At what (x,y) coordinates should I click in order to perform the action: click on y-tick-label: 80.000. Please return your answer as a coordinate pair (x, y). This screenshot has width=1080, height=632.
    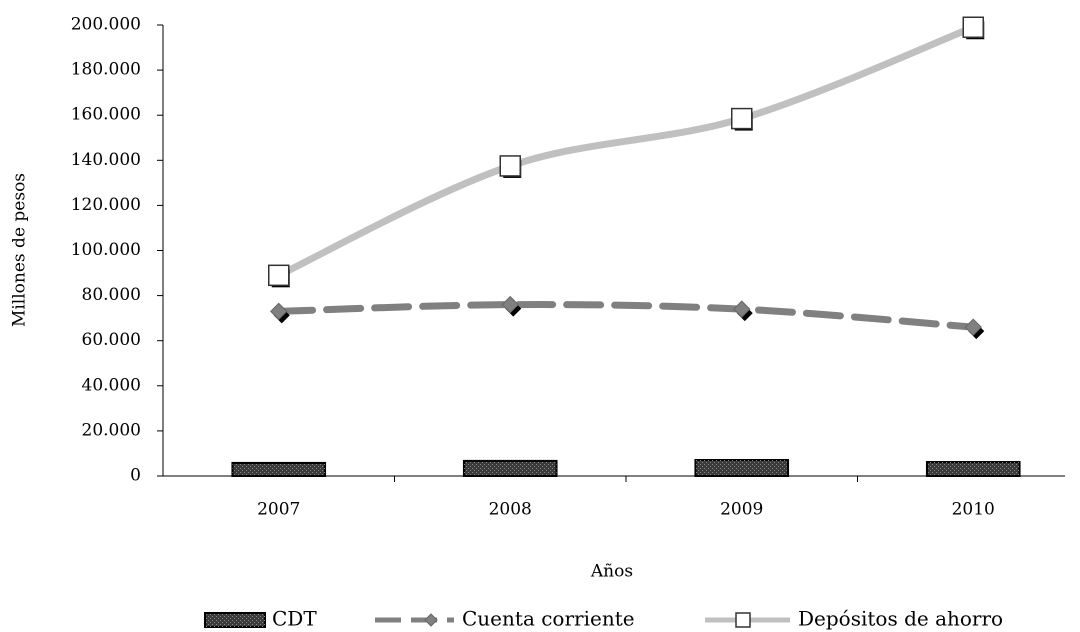
    Looking at the image, I should click on (111, 295).